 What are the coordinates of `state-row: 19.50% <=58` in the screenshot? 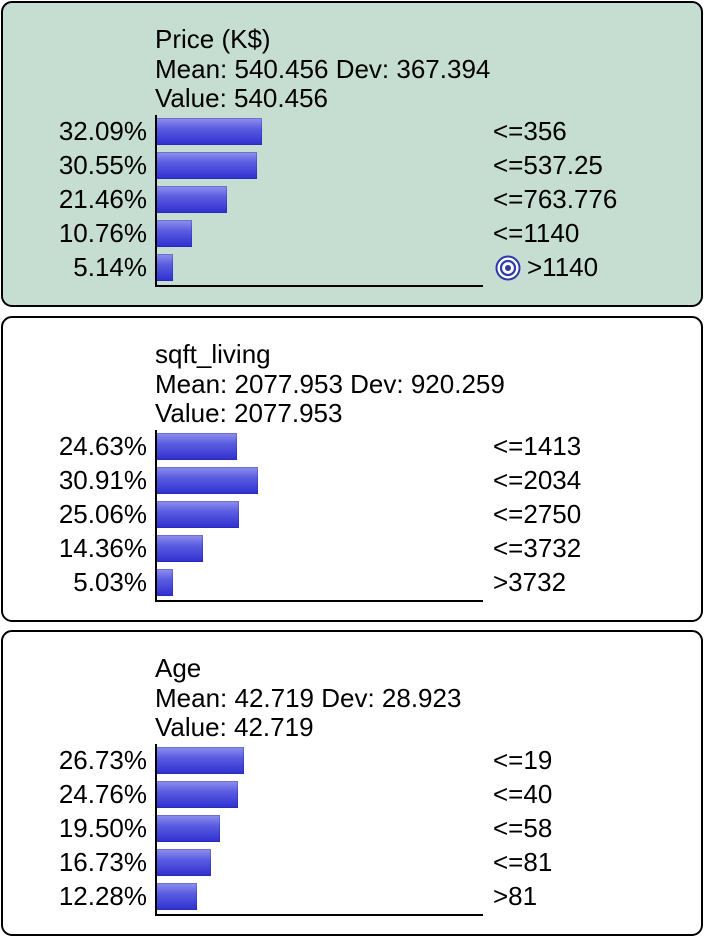 It's located at (353, 829).